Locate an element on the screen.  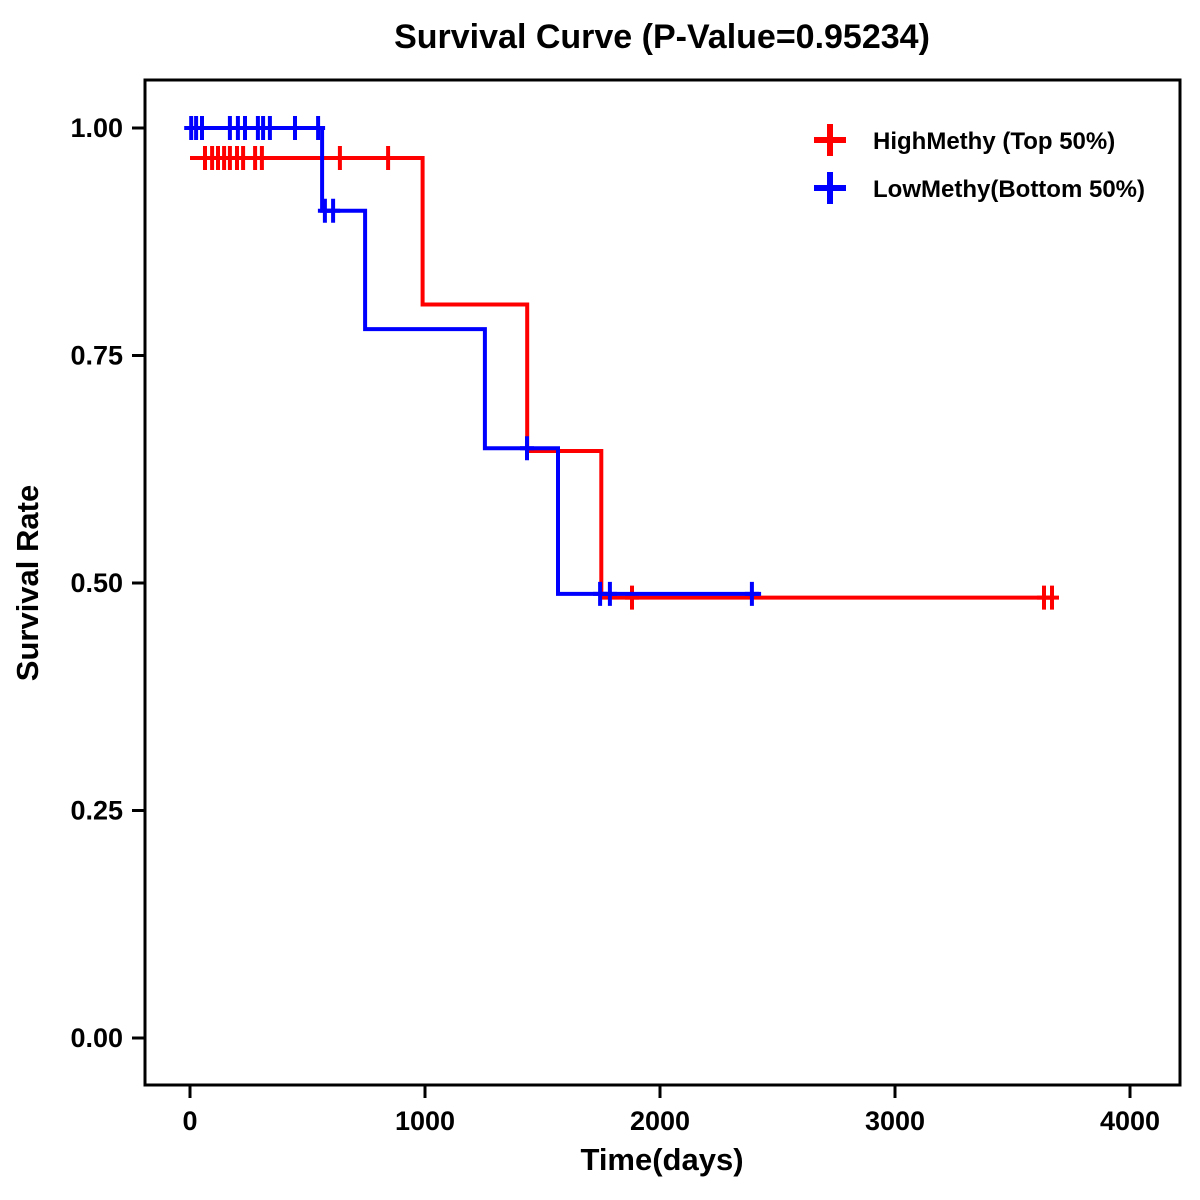
legend: HighMethy (Top 50%) LowMethy(Bottom 50%) is located at coordinates (979, 164).